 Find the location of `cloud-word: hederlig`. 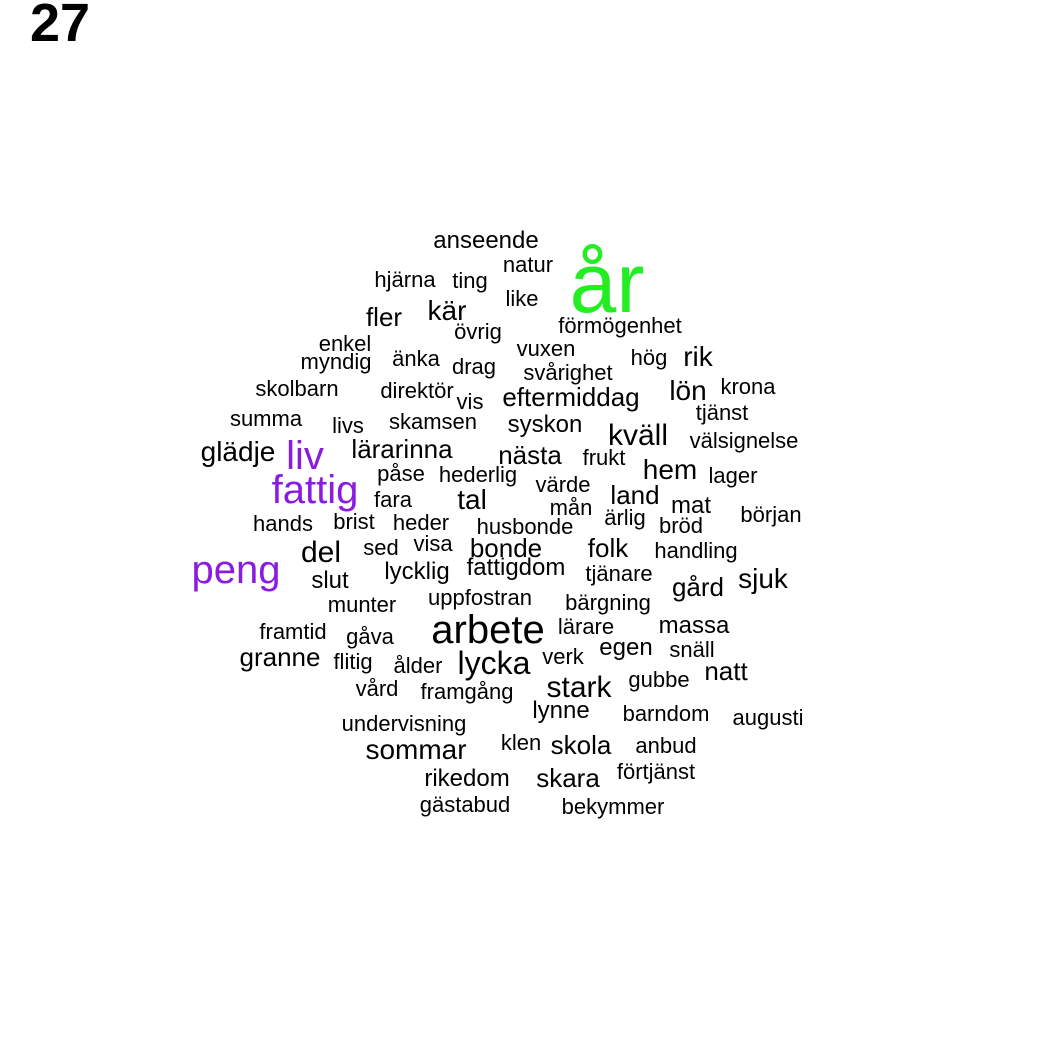

cloud-word: hederlig is located at coordinates (478, 474).